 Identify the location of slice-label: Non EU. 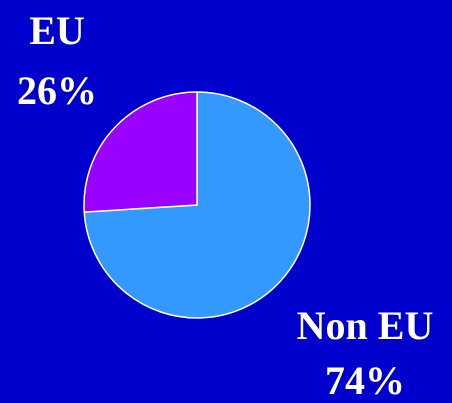
(365, 325).